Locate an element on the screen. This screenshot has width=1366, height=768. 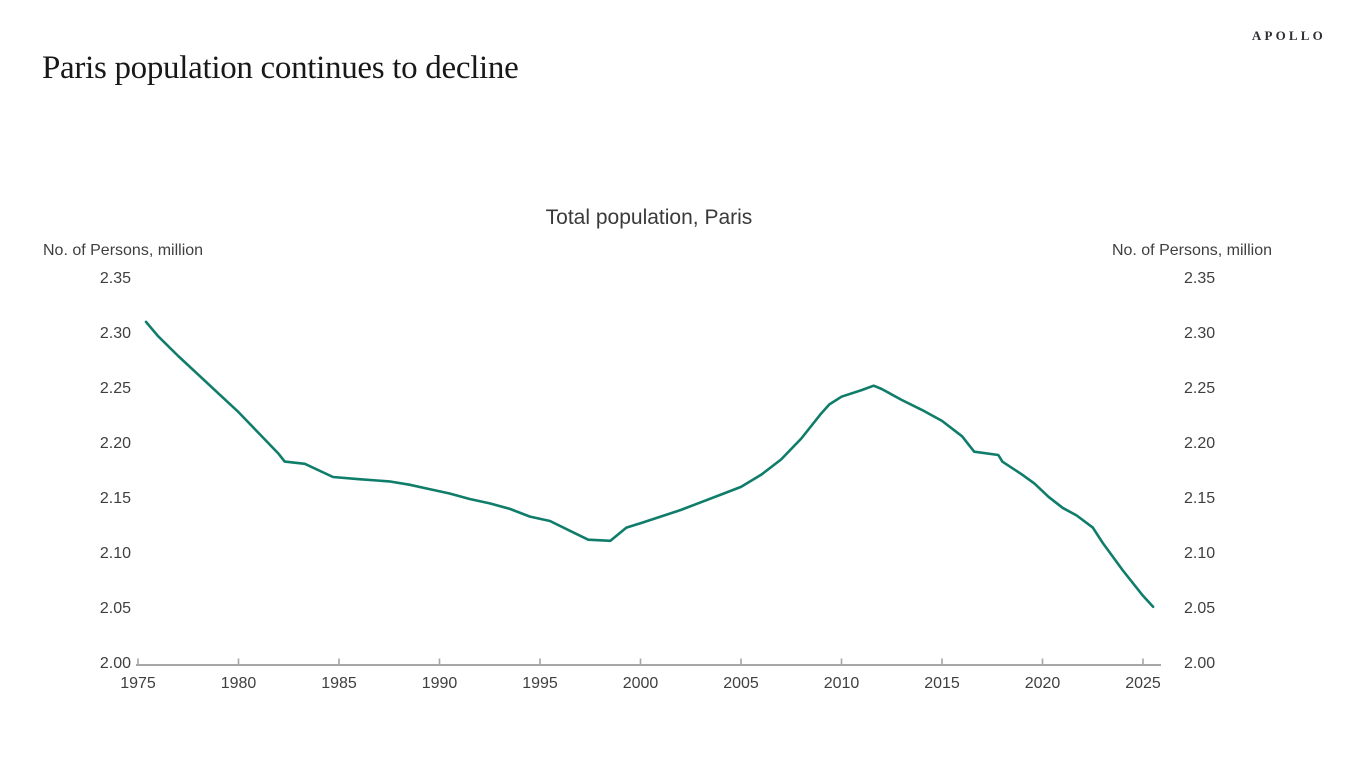
y-tick-label-left: 2.20 is located at coordinates (115, 443).